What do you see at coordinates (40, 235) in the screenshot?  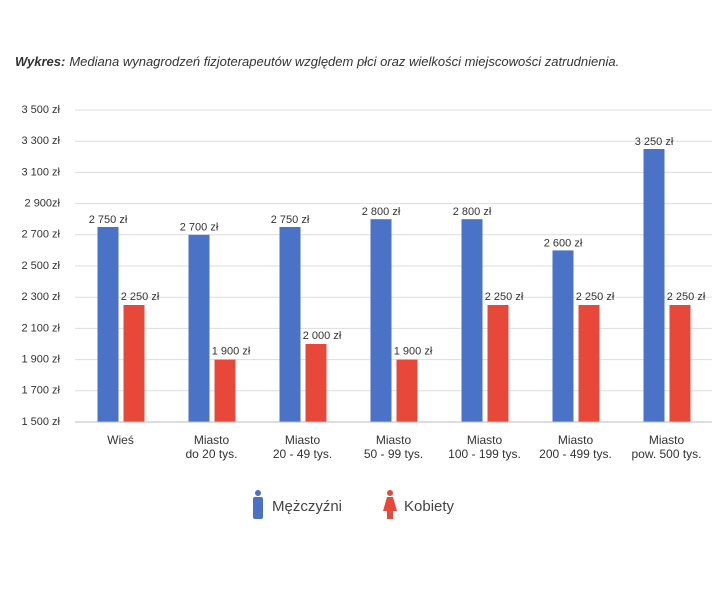 I see `y-tick-label: 2 700 zł` at bounding box center [40, 235].